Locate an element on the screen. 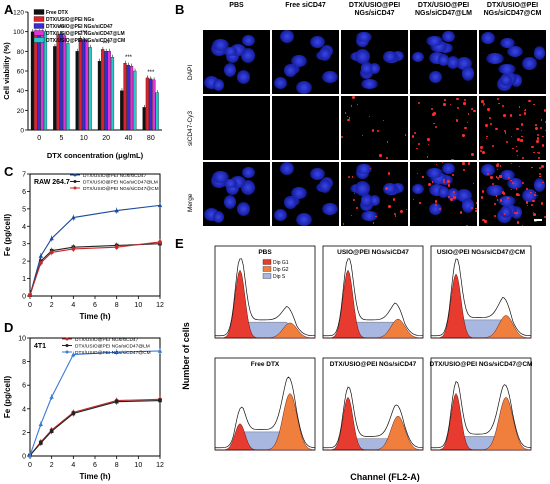 The image size is (550, 484). y-axis-label: Fe (pg/cell) is located at coordinates (7, 397).